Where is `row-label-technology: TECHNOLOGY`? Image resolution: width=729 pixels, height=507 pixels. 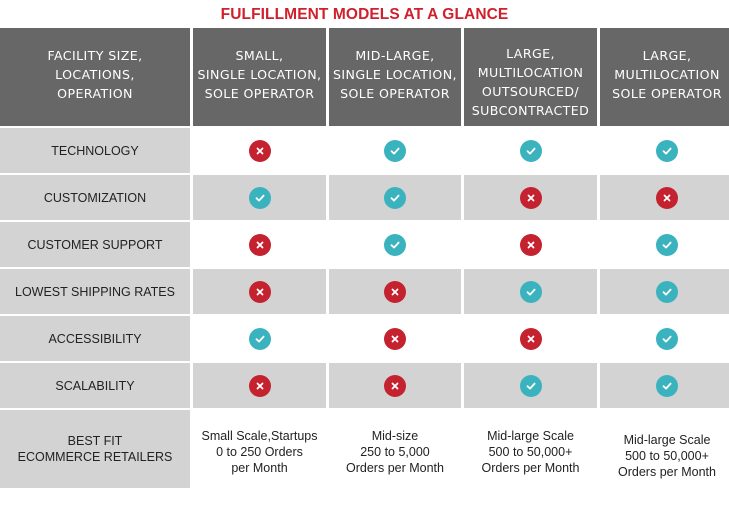 row-label-technology: TECHNOLOGY is located at coordinates (95, 151).